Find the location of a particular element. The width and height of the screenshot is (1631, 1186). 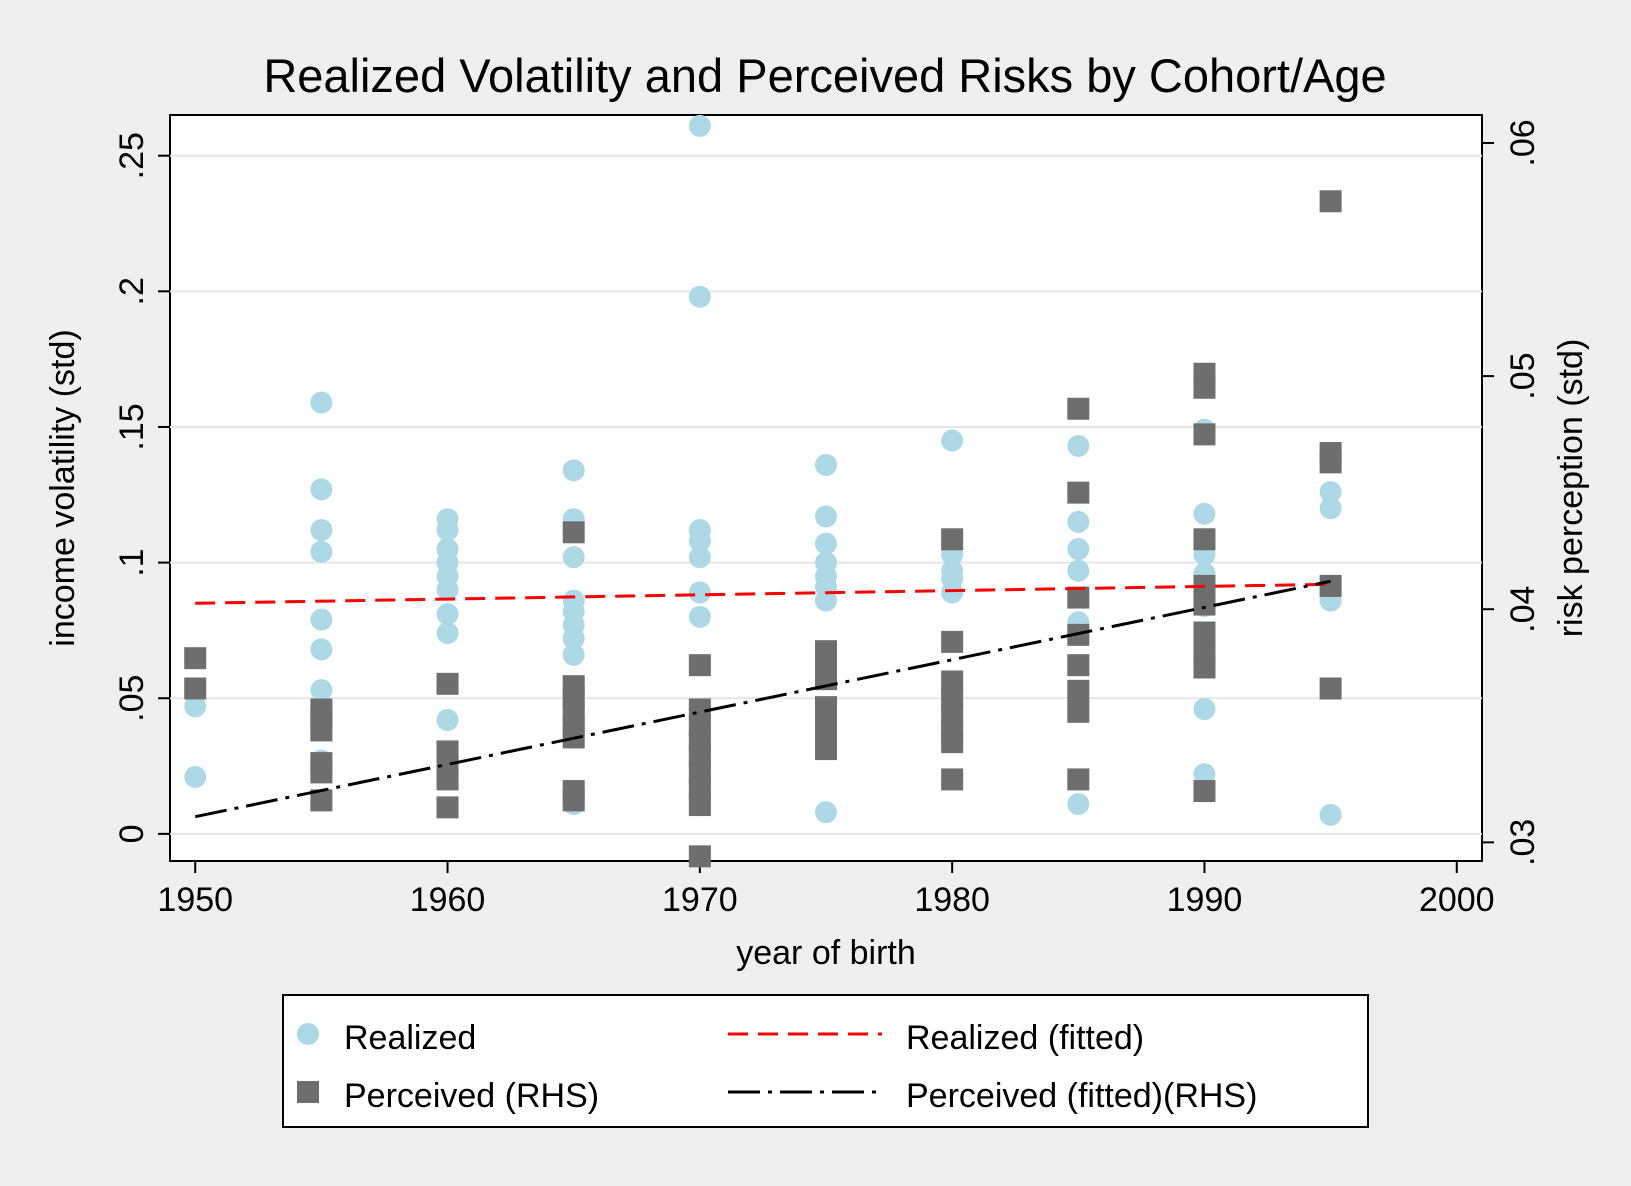

fit-lines is located at coordinates (762, 699).